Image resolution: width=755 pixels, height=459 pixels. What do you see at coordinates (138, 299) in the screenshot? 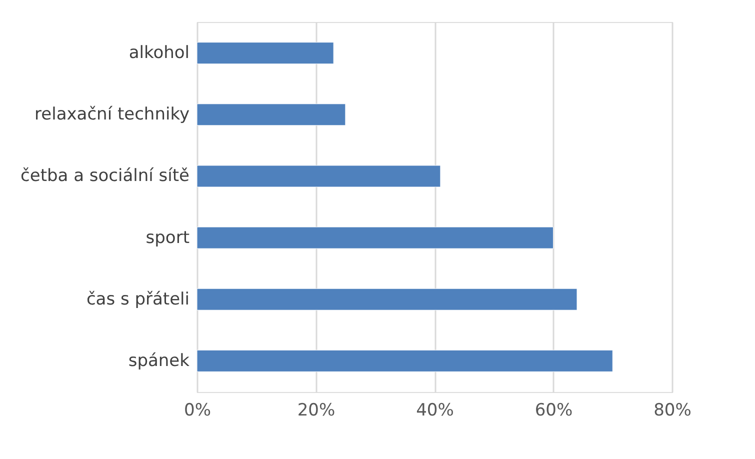
I see `y-tick-label: čas s přáteli` at bounding box center [138, 299].